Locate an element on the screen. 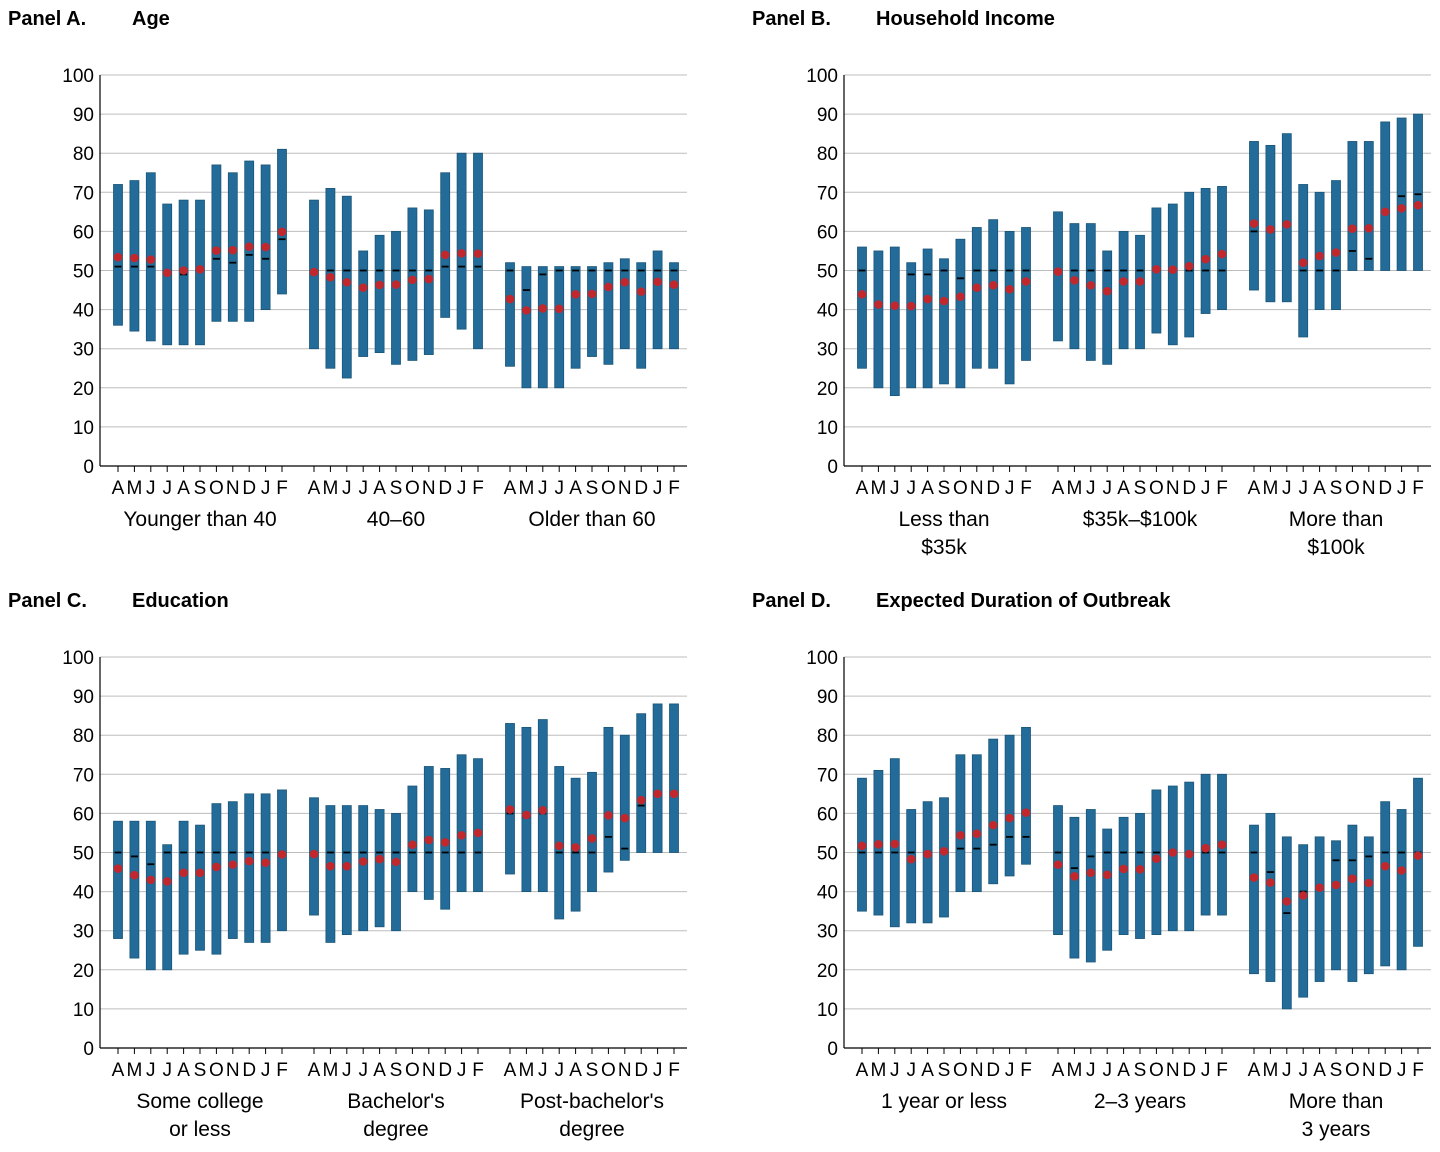 Image resolution: width=1440 pixels, height=1152 pixels. group-label: 1 year or less is located at coordinates (944, 1101).